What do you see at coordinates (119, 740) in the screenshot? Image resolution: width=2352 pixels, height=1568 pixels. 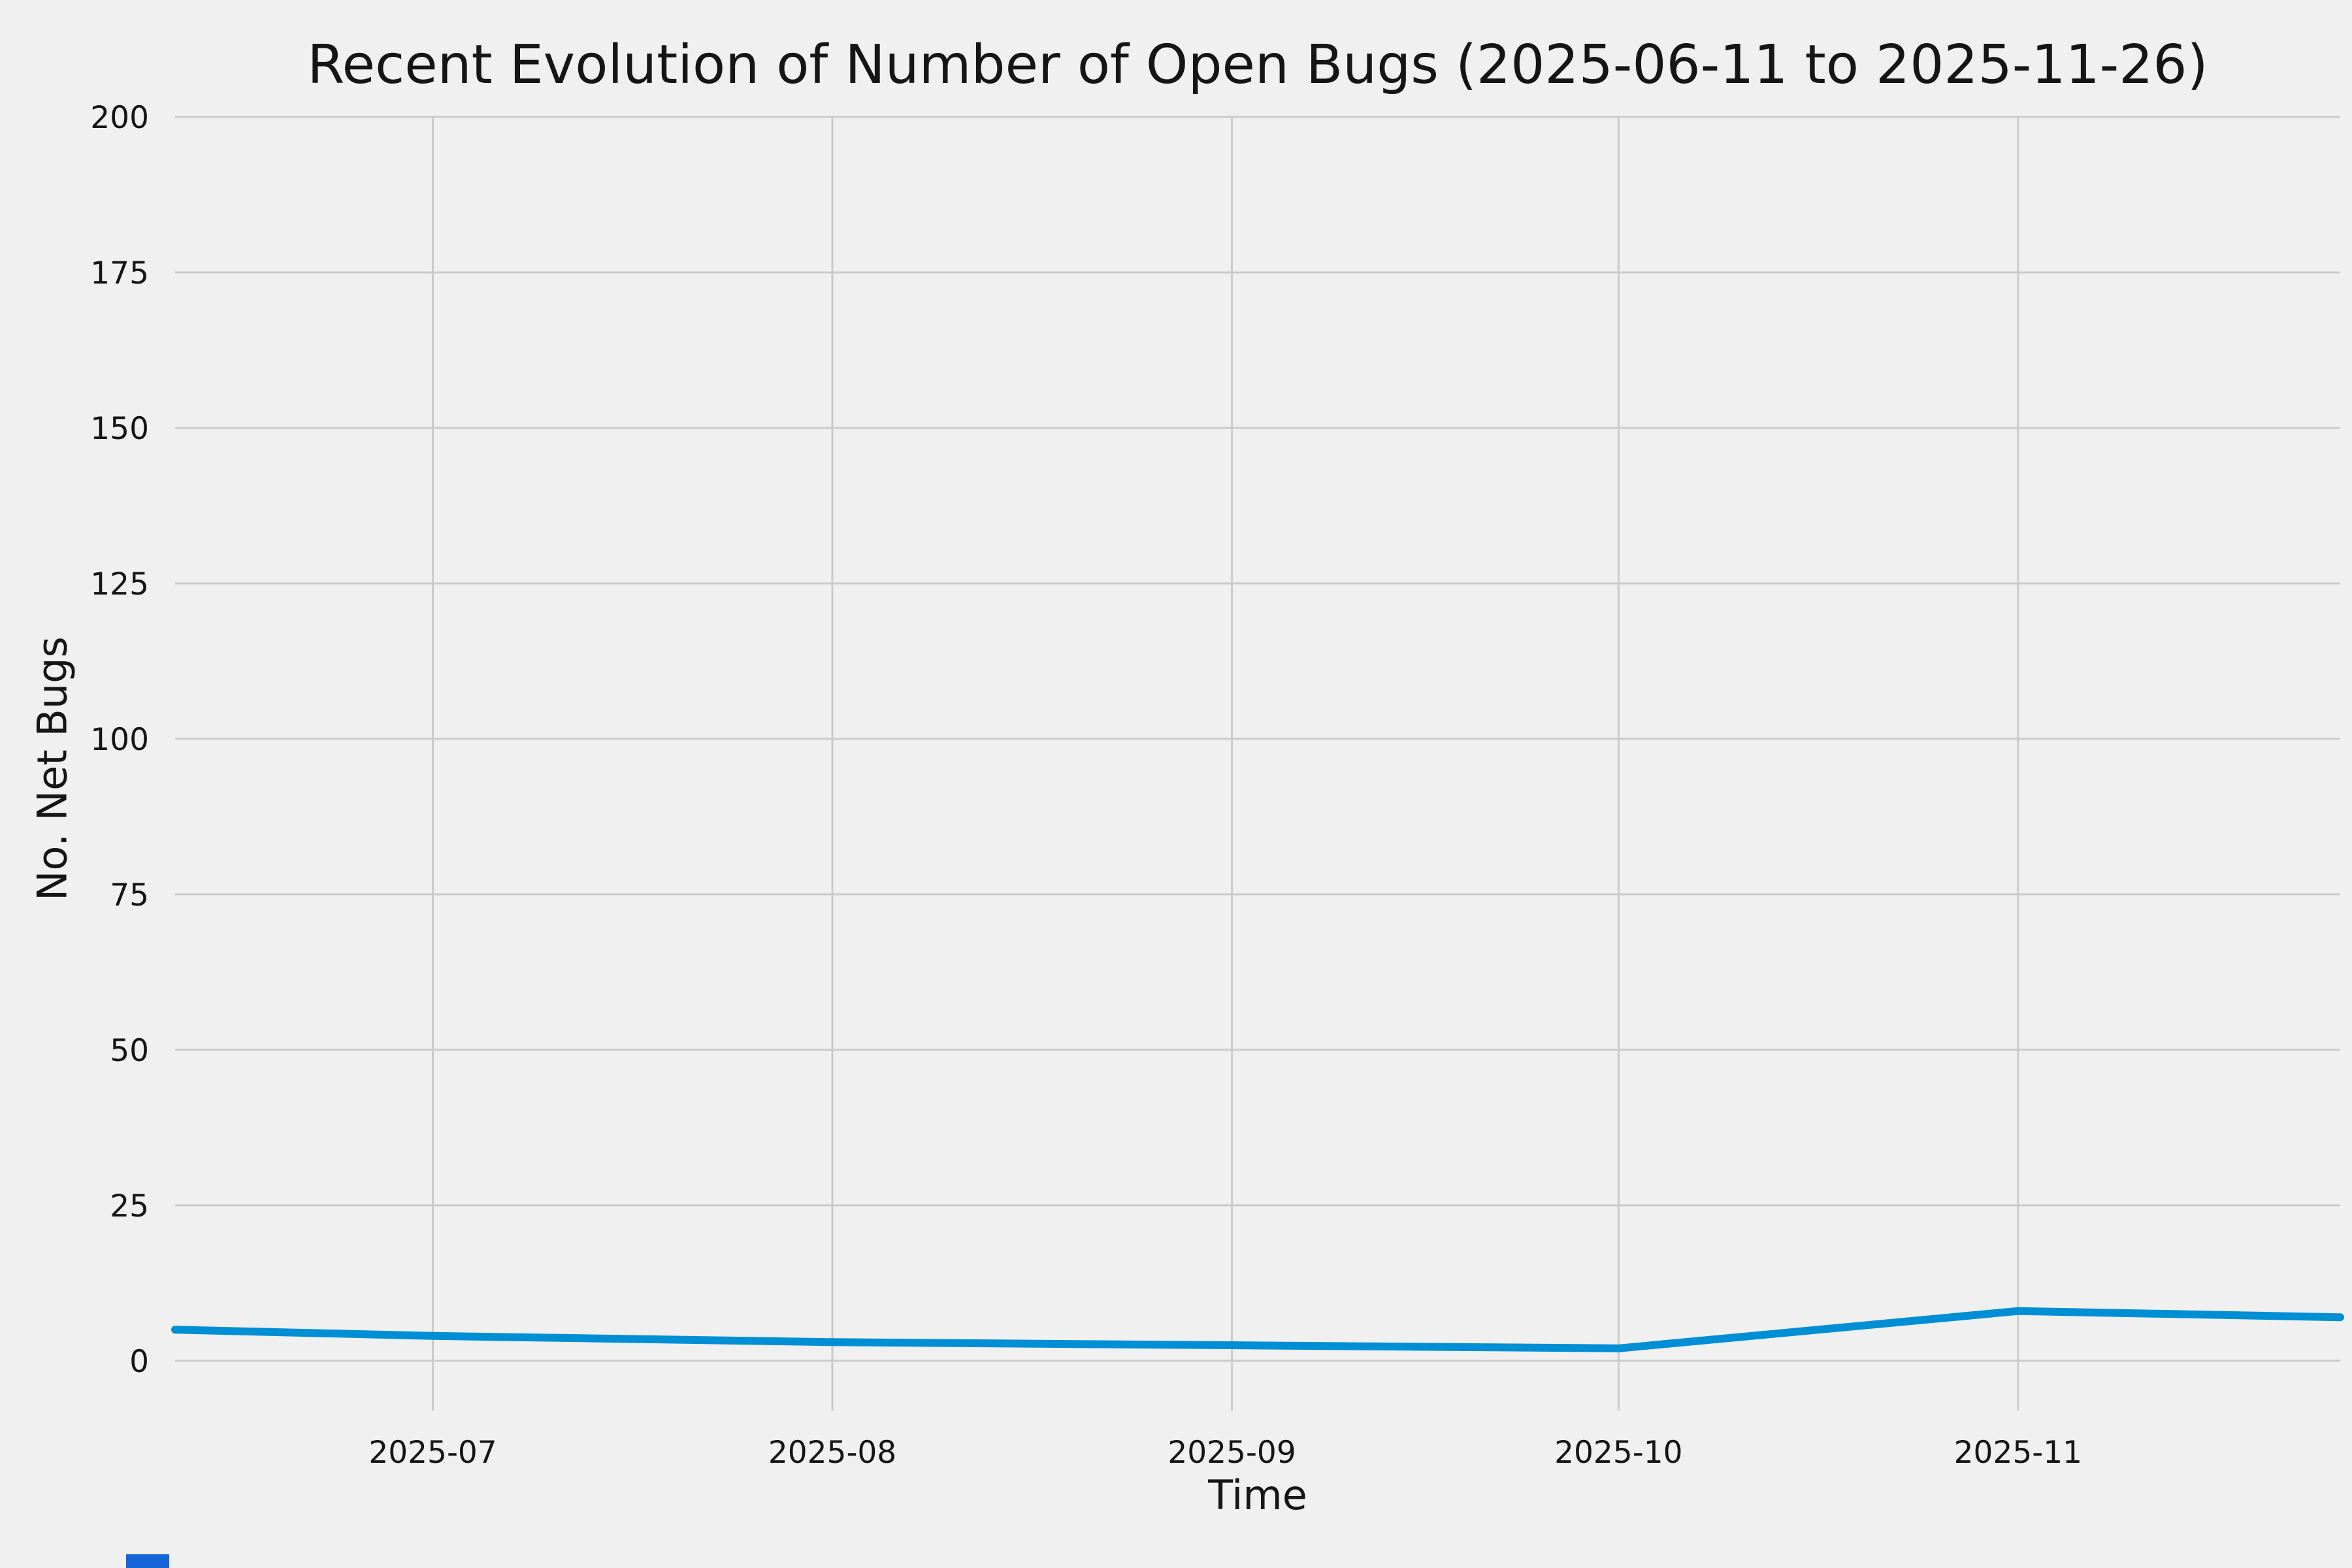 I see `y-tick-label: 100` at bounding box center [119, 740].